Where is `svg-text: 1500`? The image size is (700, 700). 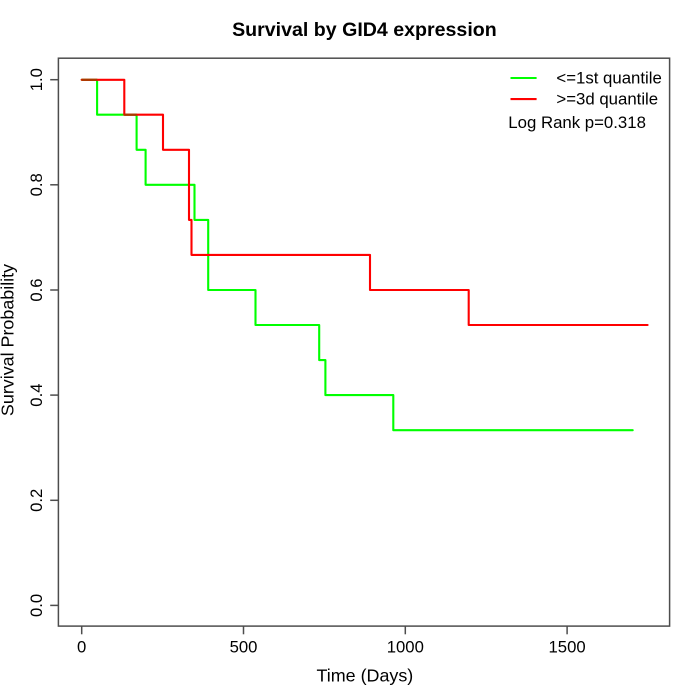
svg-text: 1500 is located at coordinates (567, 646).